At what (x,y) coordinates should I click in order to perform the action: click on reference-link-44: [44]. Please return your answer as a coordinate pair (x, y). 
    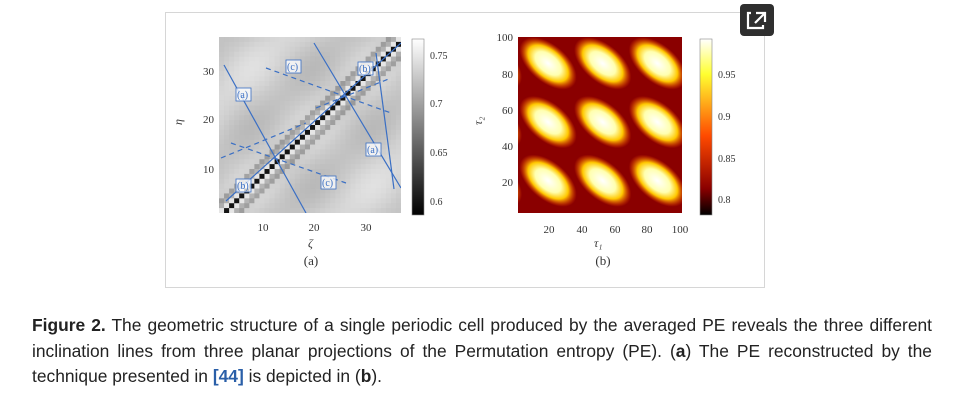
    Looking at the image, I should click on (228, 376).